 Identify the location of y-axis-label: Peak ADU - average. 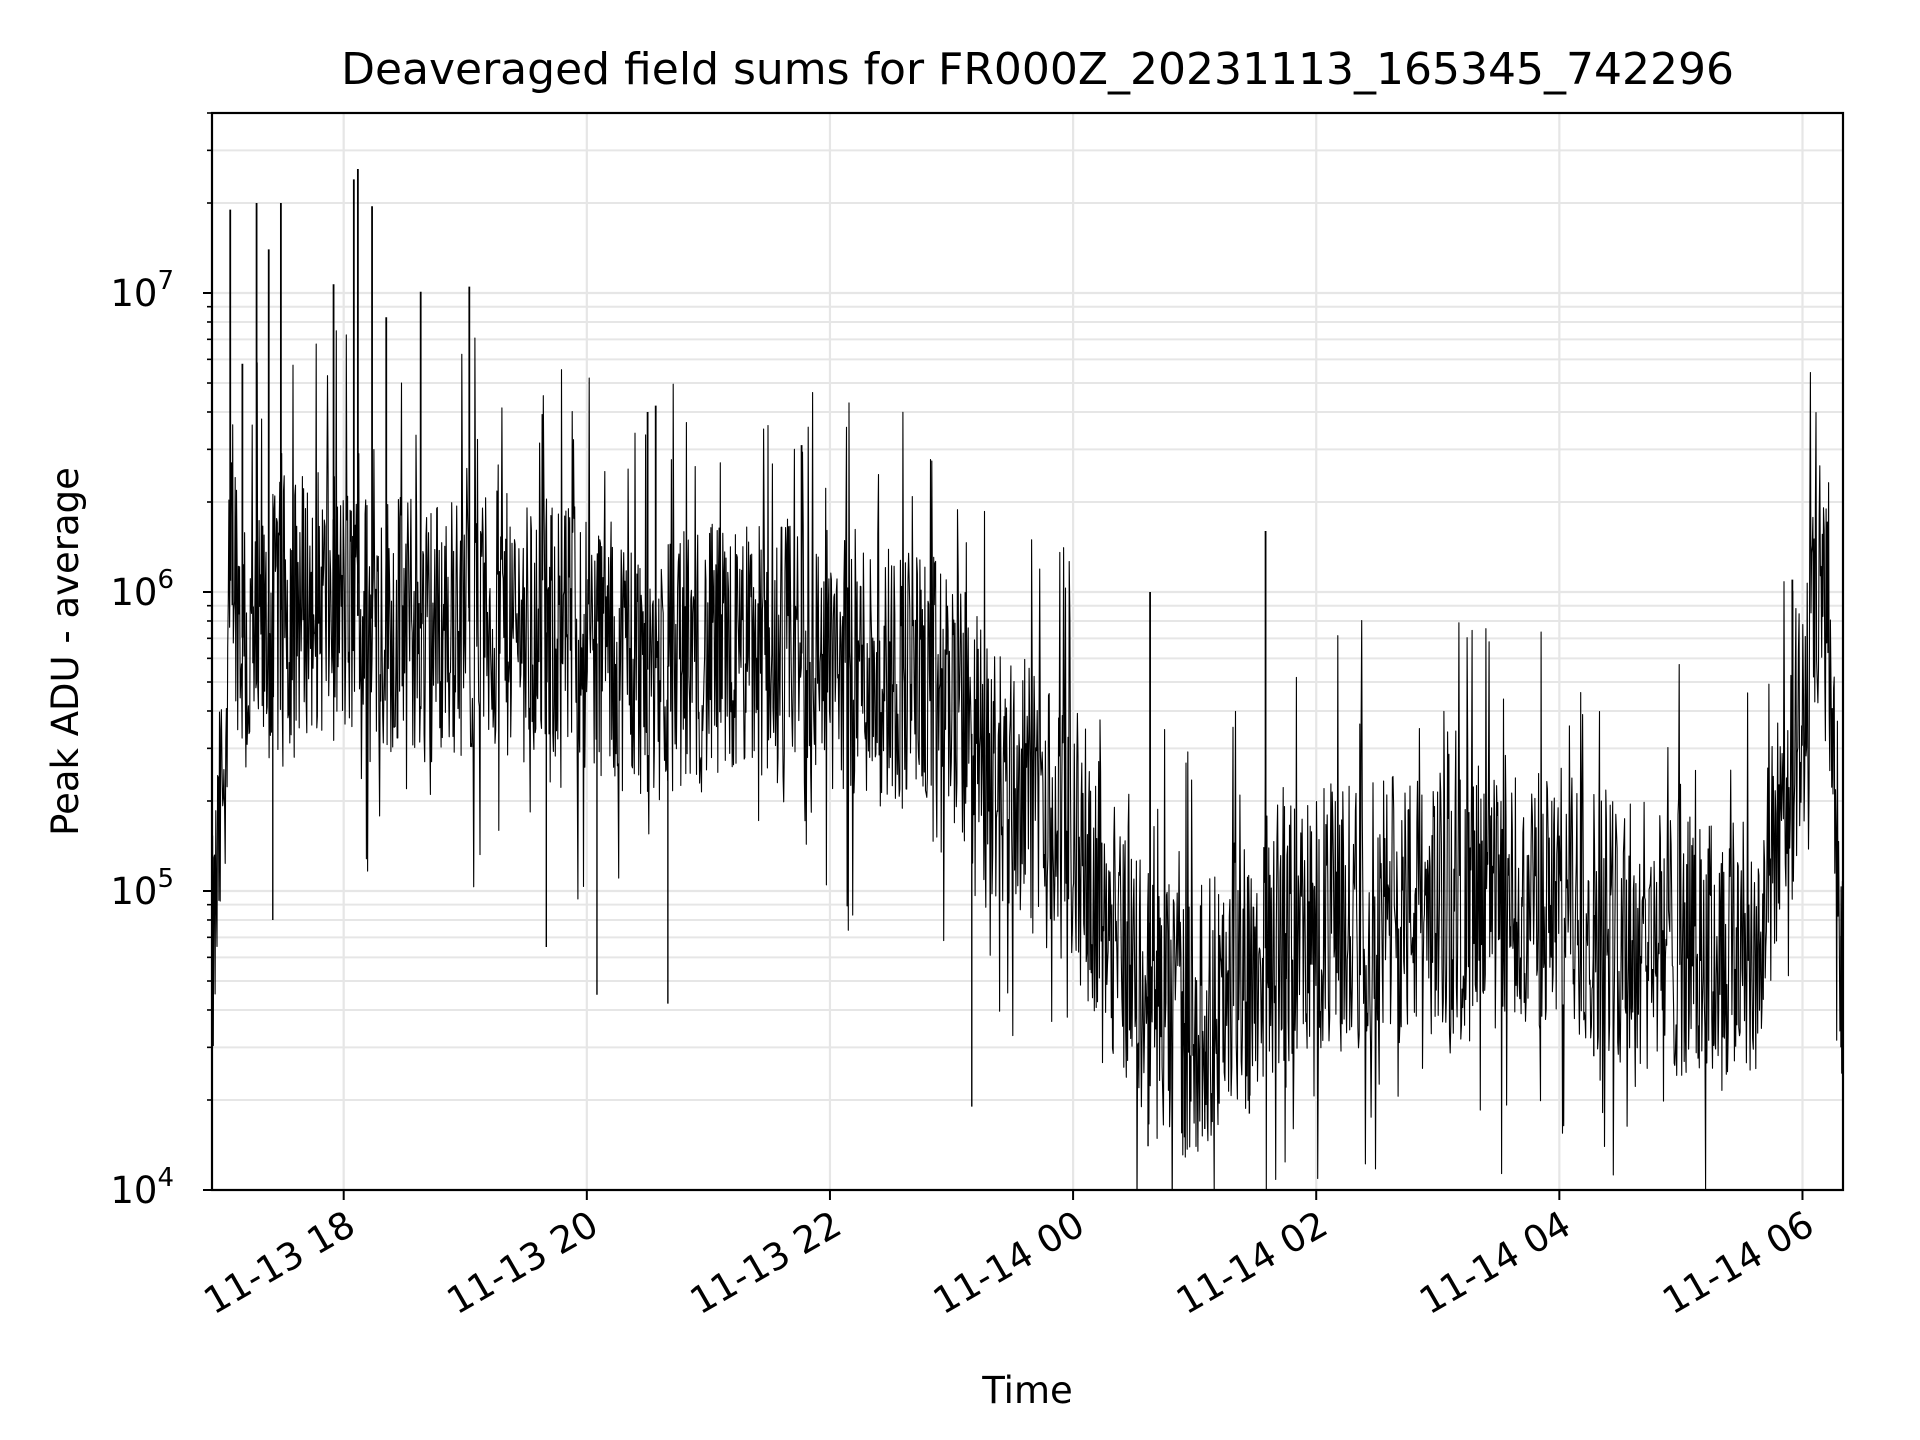
(65, 651).